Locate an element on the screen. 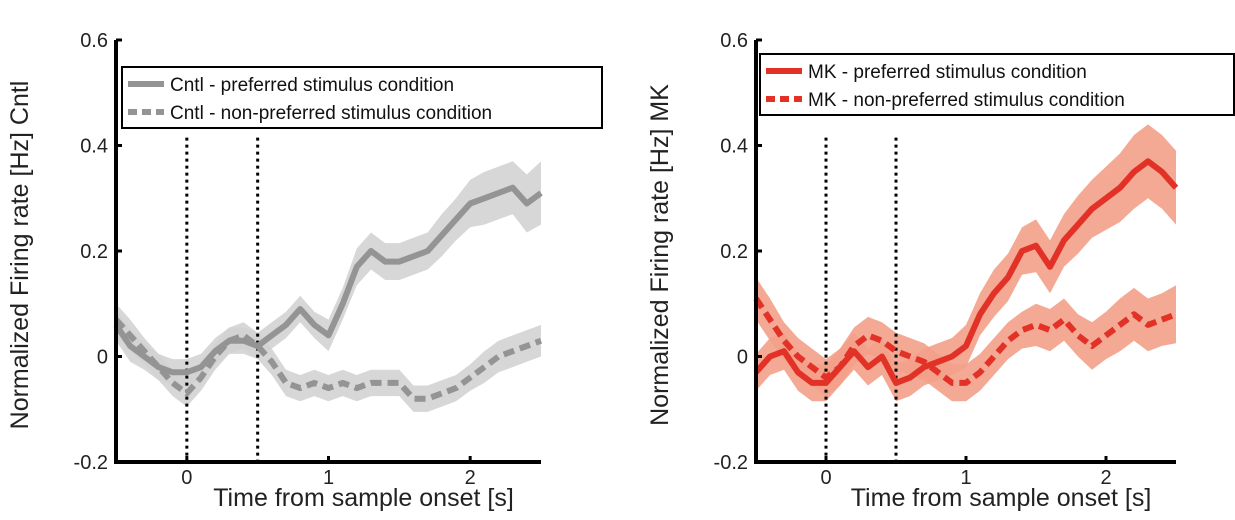 The width and height of the screenshot is (1235, 520). legend-label: MK - non-preferred stimulus condition is located at coordinates (966, 100).